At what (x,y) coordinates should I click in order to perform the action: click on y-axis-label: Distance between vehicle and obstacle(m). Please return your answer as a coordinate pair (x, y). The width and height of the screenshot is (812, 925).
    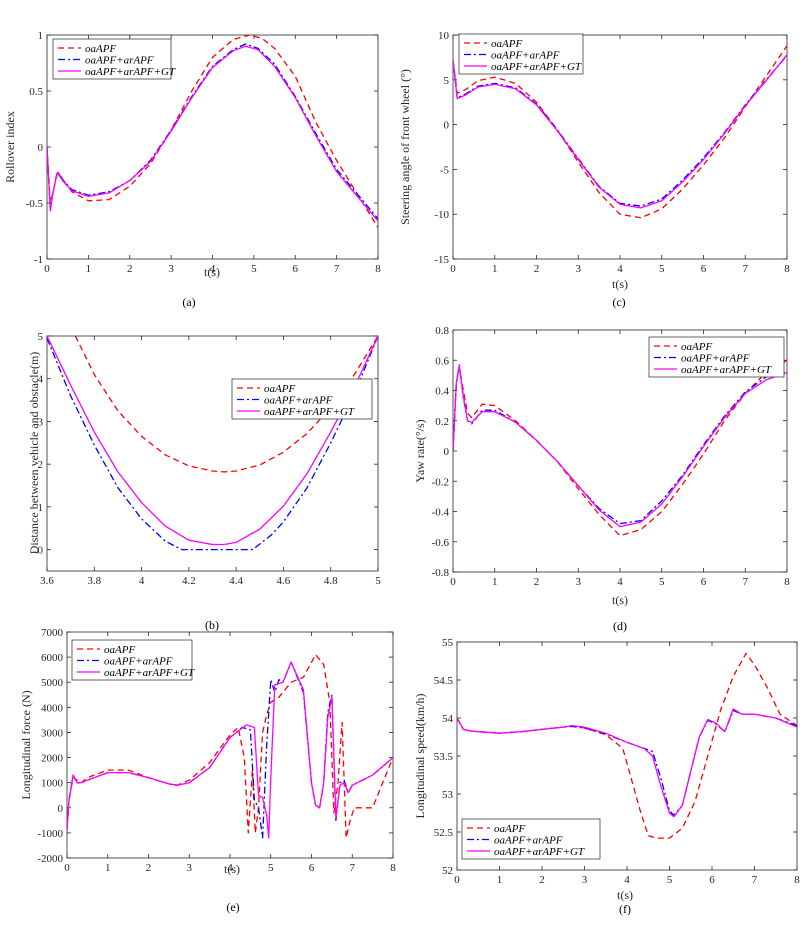
    Looking at the image, I should click on (34, 453).